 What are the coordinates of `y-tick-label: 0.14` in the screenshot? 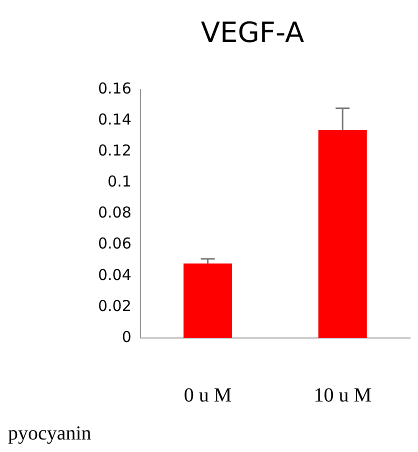 It's located at (115, 119).